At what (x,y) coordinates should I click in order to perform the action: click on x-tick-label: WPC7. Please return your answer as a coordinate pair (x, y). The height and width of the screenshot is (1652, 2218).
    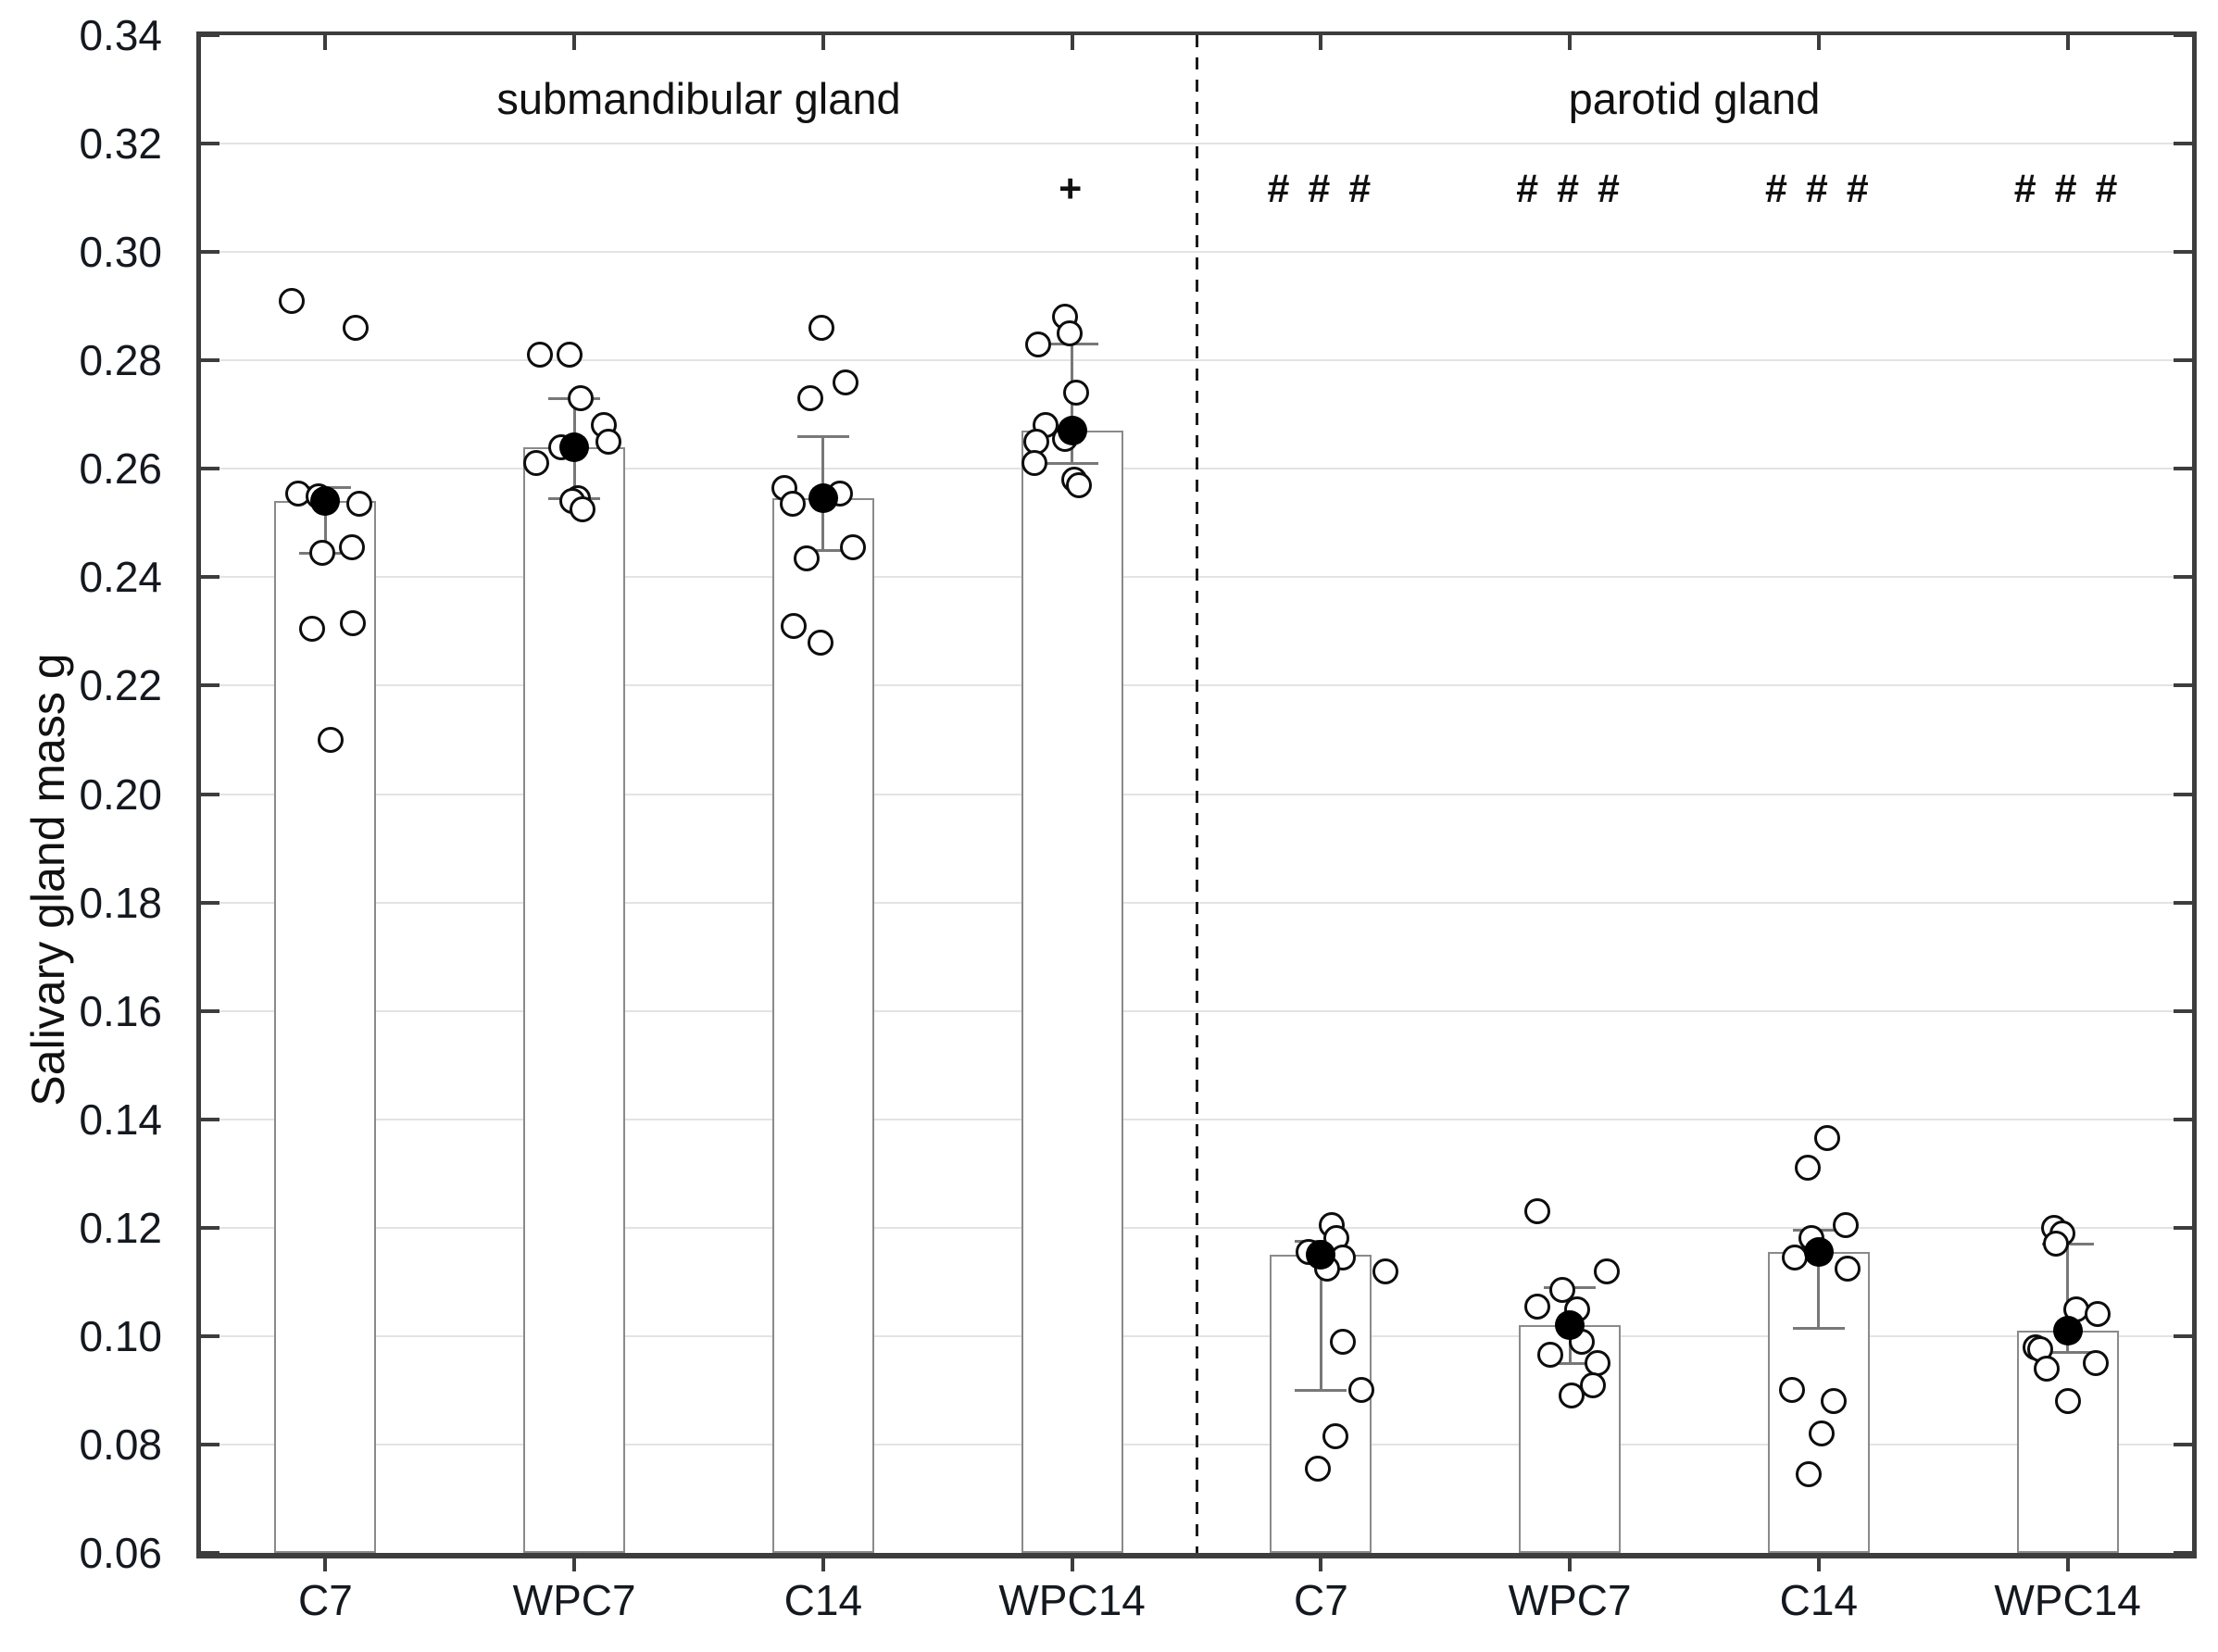
    Looking at the image, I should click on (1570, 1600).